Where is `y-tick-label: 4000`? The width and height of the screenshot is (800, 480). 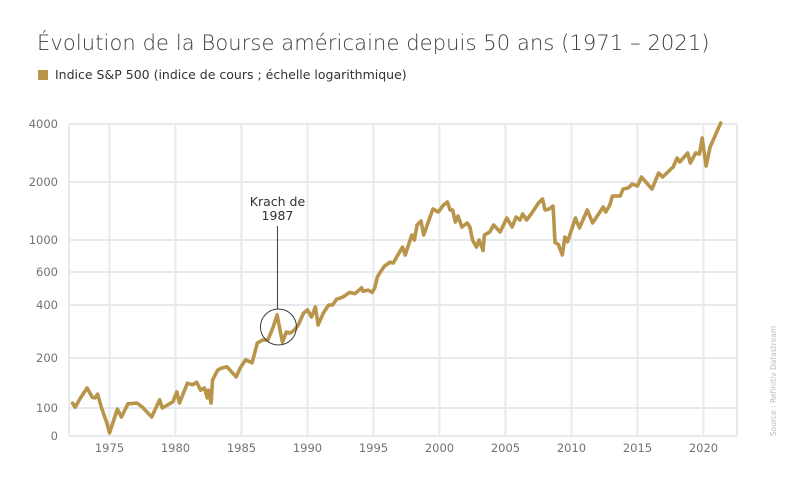
y-tick-label: 4000 is located at coordinates (43, 124).